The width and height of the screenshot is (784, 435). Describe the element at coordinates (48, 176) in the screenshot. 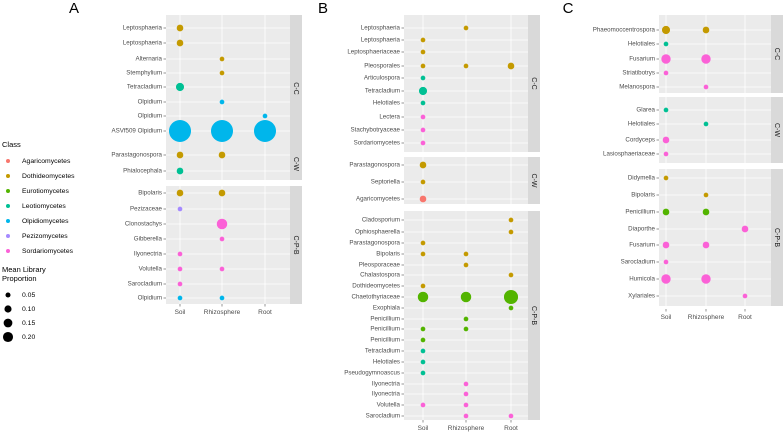

I see `legend-class-label: Dothideomycetes` at that location.